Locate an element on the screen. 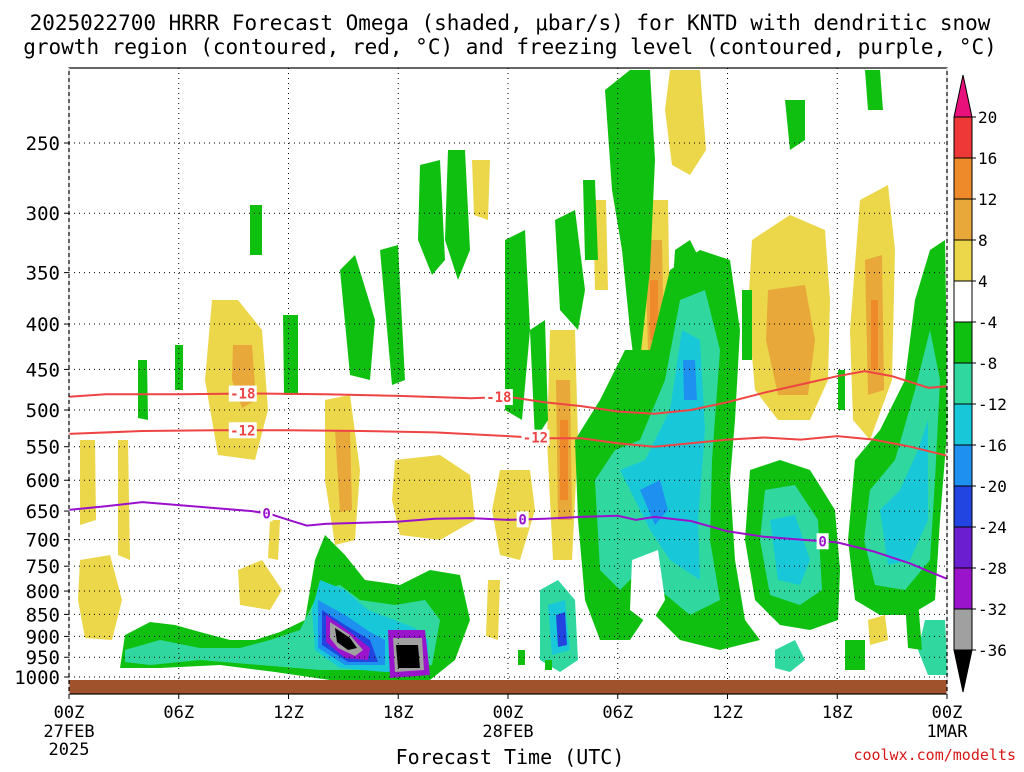 This screenshot has width=1024, height=772. y-tick-label: 600 is located at coordinates (43, 481).